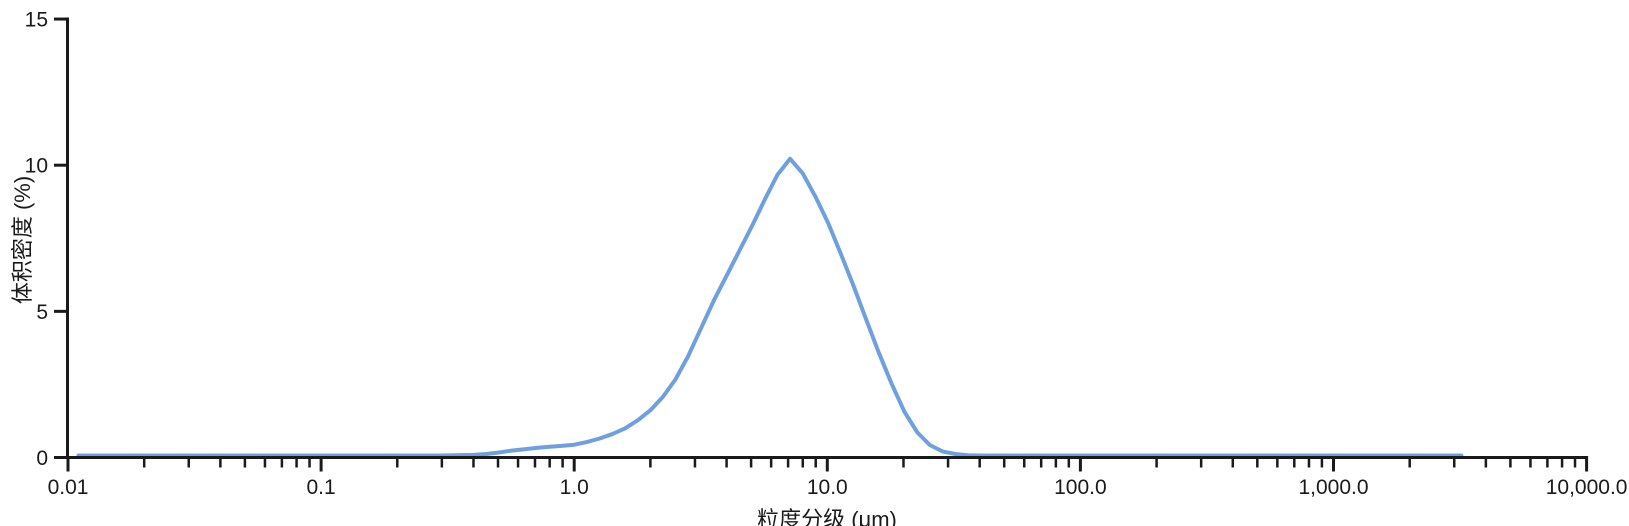  I want to click on x-tick-label: 100.0, so click(1080, 487).